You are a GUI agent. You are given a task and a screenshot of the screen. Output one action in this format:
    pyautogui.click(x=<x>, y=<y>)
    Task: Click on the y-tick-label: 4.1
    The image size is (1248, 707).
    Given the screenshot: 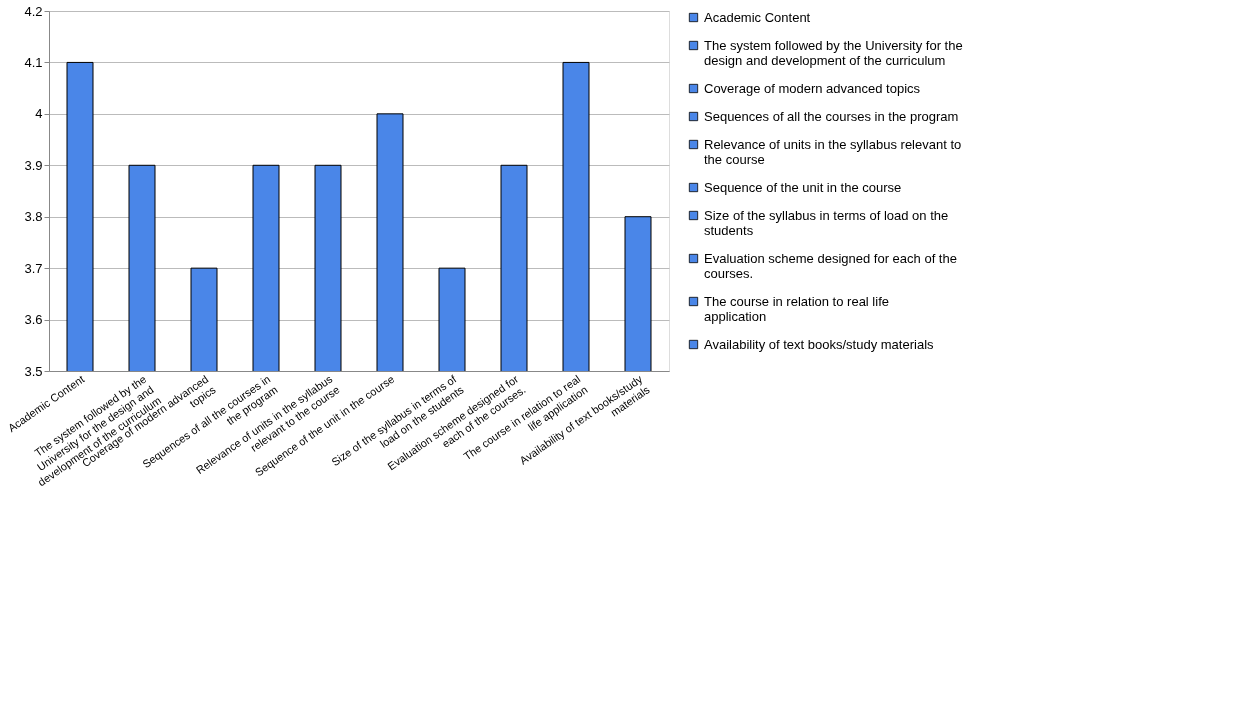 What is the action you would take?
    pyautogui.click(x=33, y=62)
    